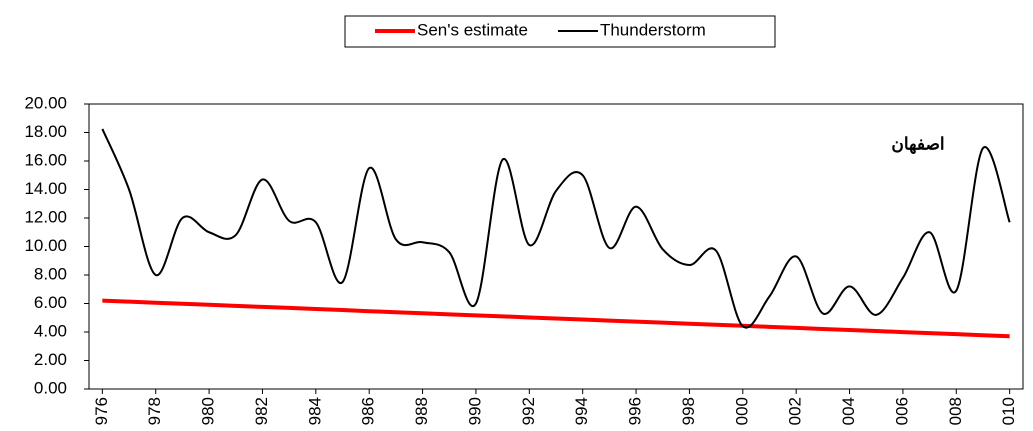 Image resolution: width=1033 pixels, height=431 pixels. Describe the element at coordinates (50, 359) in the screenshot. I see `y-tick-label: 2.00` at that location.